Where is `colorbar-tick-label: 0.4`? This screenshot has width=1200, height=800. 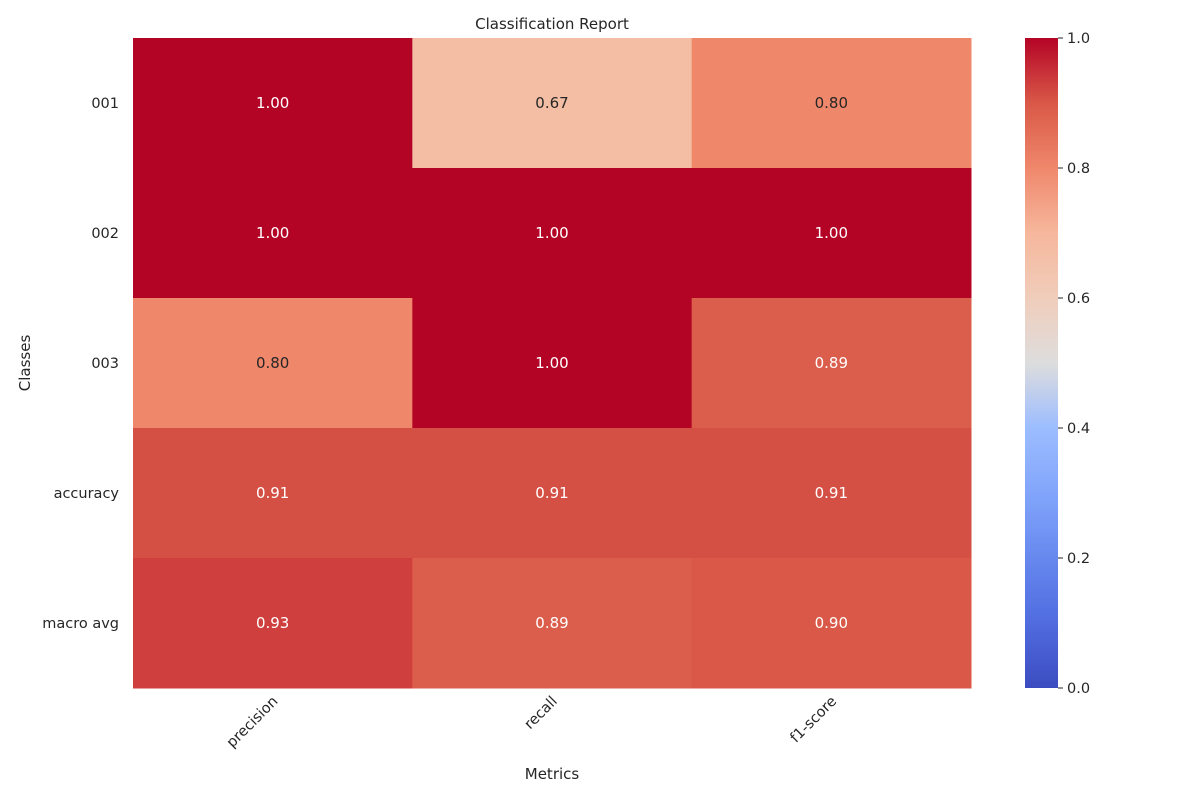 colorbar-tick-label: 0.4 is located at coordinates (1078, 429).